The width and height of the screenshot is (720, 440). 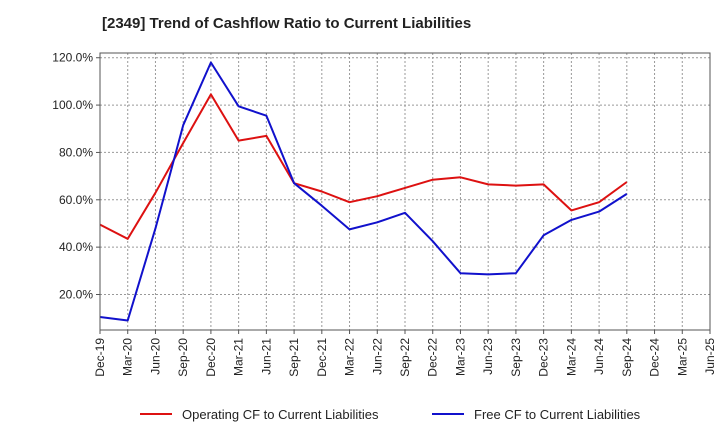 What do you see at coordinates (627, 357) in the screenshot?
I see `x-tick-label: Sep-24` at bounding box center [627, 357].